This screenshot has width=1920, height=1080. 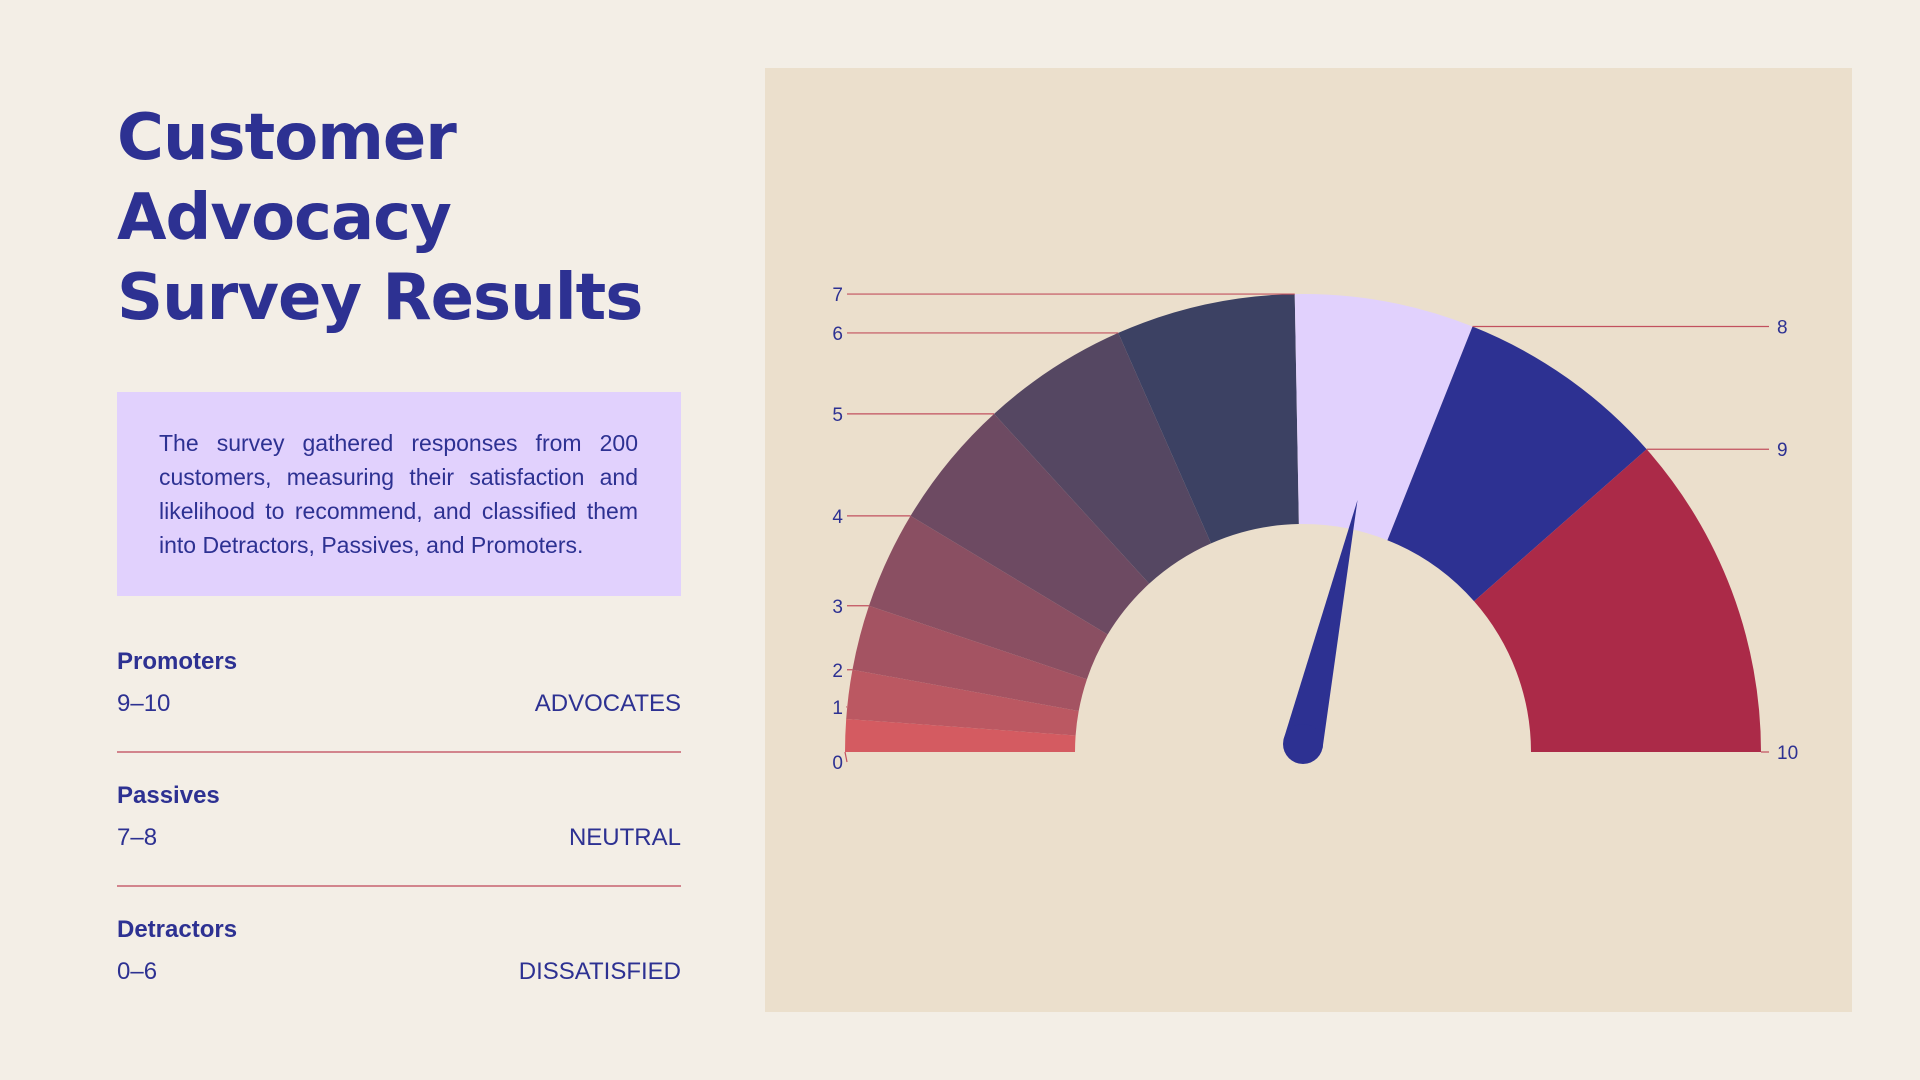 What do you see at coordinates (837, 708) in the screenshot?
I see `tick-label-1: 1` at bounding box center [837, 708].